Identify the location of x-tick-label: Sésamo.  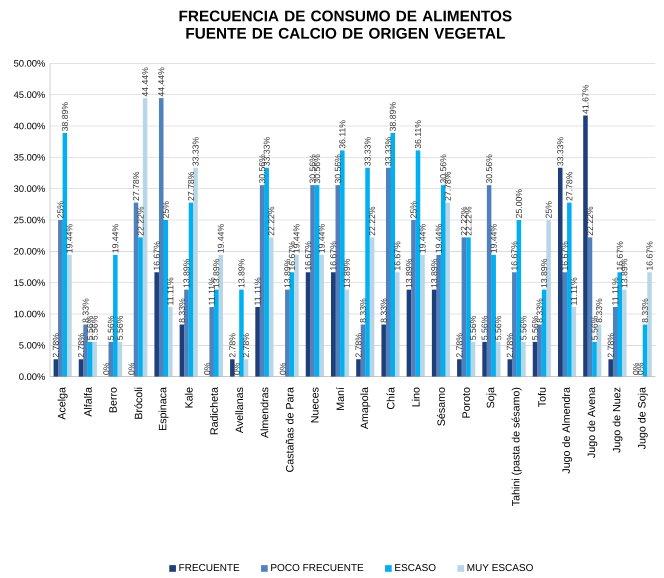
(440, 406).